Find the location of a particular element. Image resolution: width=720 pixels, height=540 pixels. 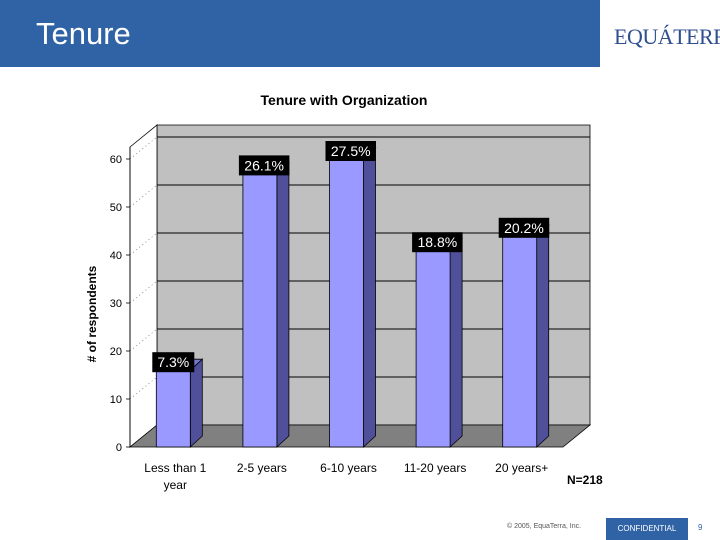

y-tick-label: 30 is located at coordinates (116, 304).